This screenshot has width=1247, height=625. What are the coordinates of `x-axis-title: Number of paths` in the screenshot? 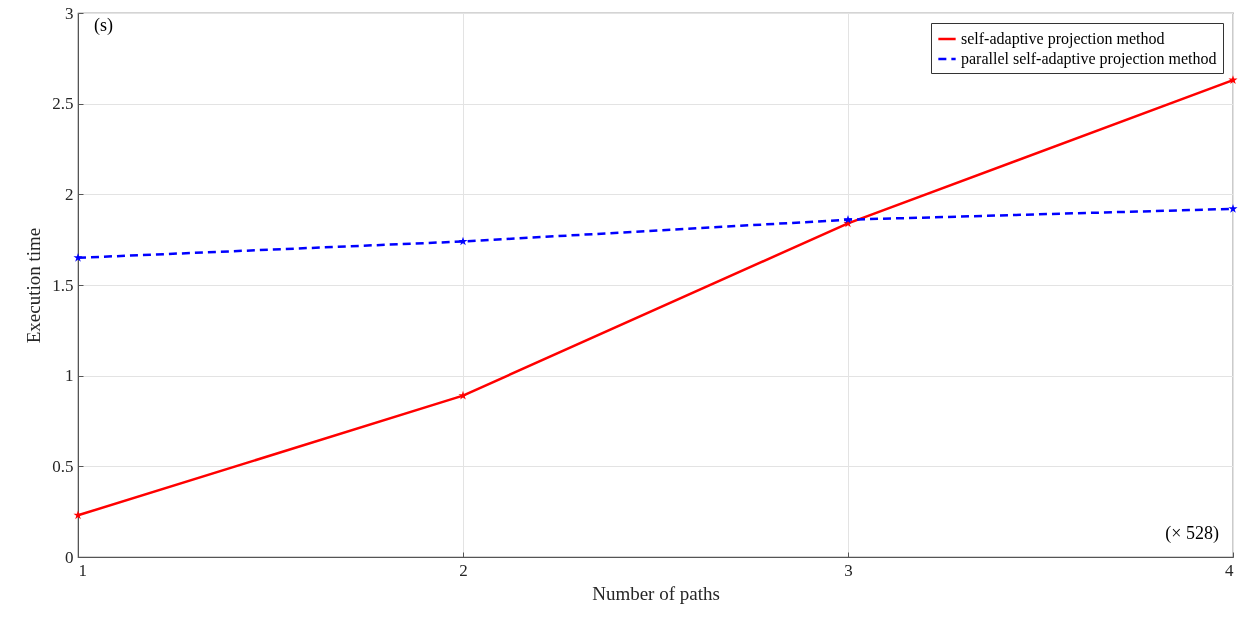 It's located at (656, 593).